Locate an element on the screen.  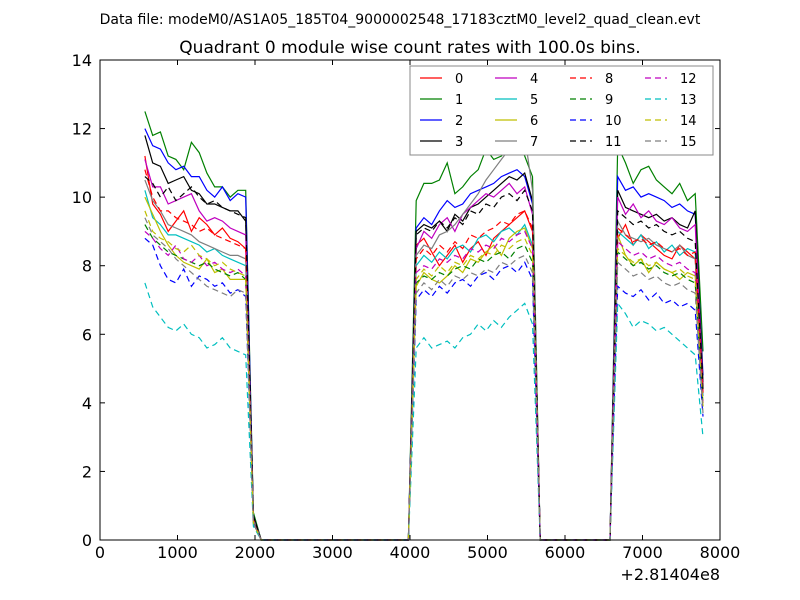
legend-label-5: 5 is located at coordinates (534, 100).